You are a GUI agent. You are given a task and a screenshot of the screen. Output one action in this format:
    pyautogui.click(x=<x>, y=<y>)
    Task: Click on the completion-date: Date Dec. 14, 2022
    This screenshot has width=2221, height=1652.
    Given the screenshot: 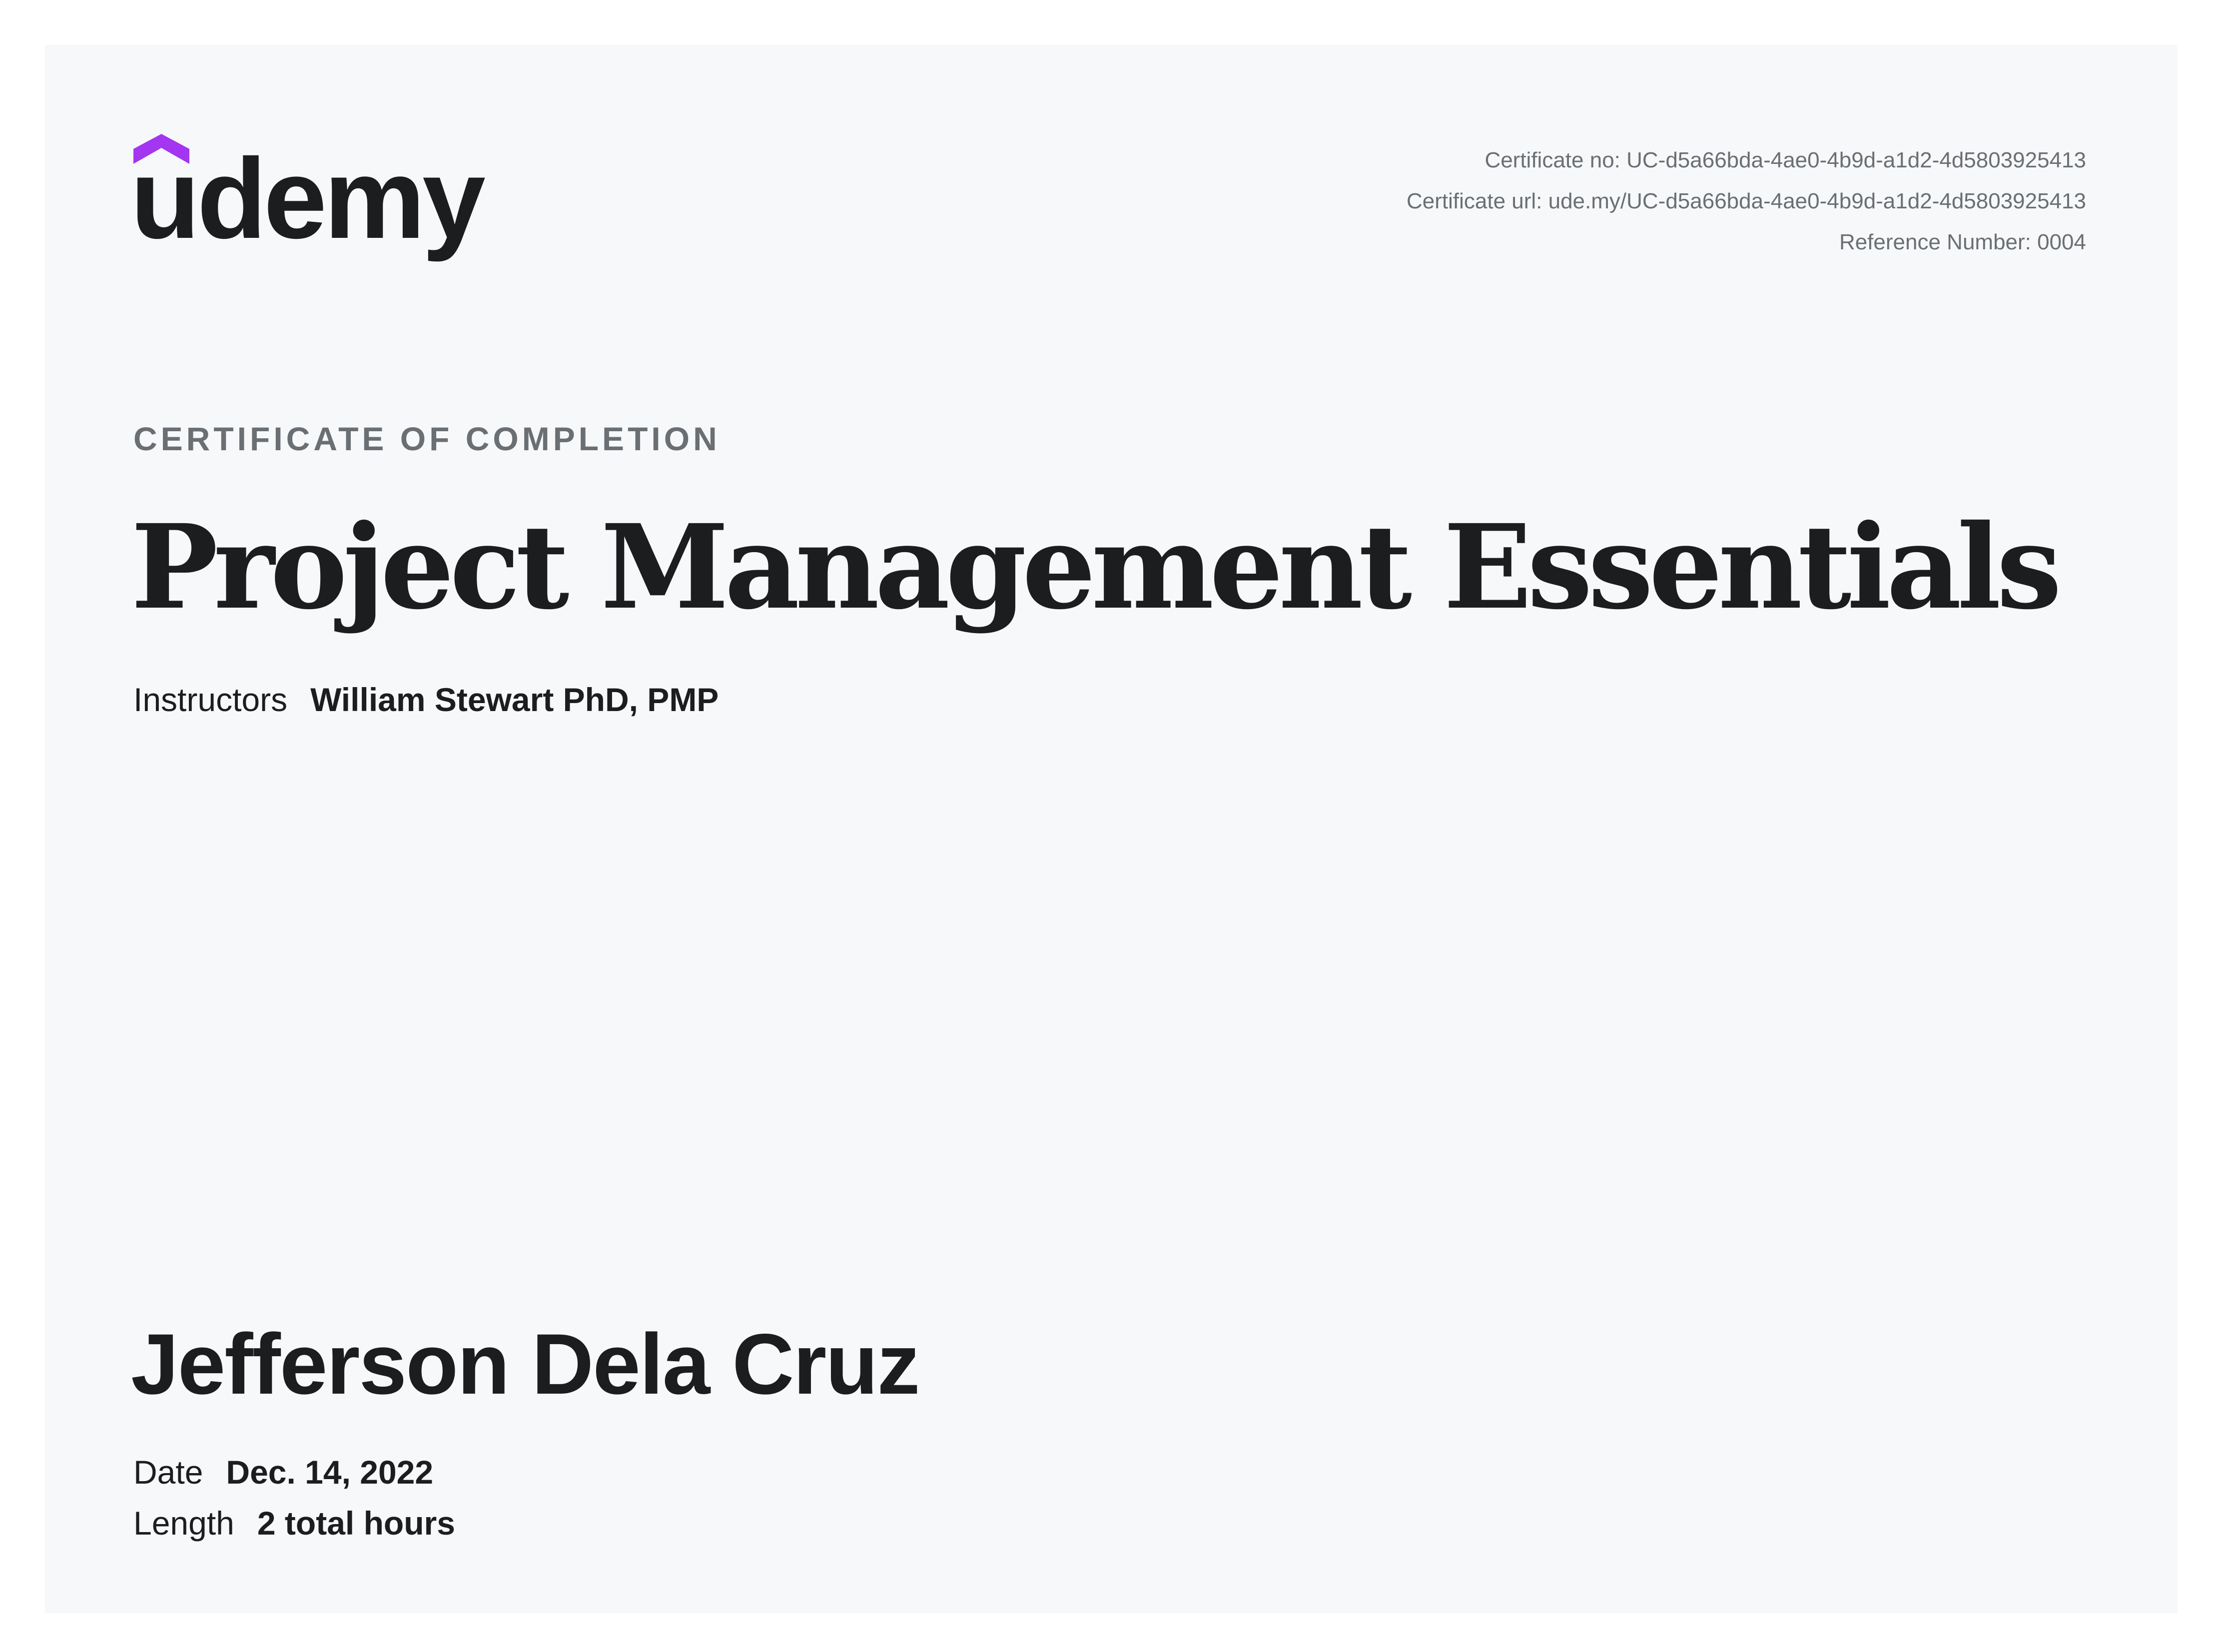 What is the action you would take?
    pyautogui.click(x=283, y=1472)
    